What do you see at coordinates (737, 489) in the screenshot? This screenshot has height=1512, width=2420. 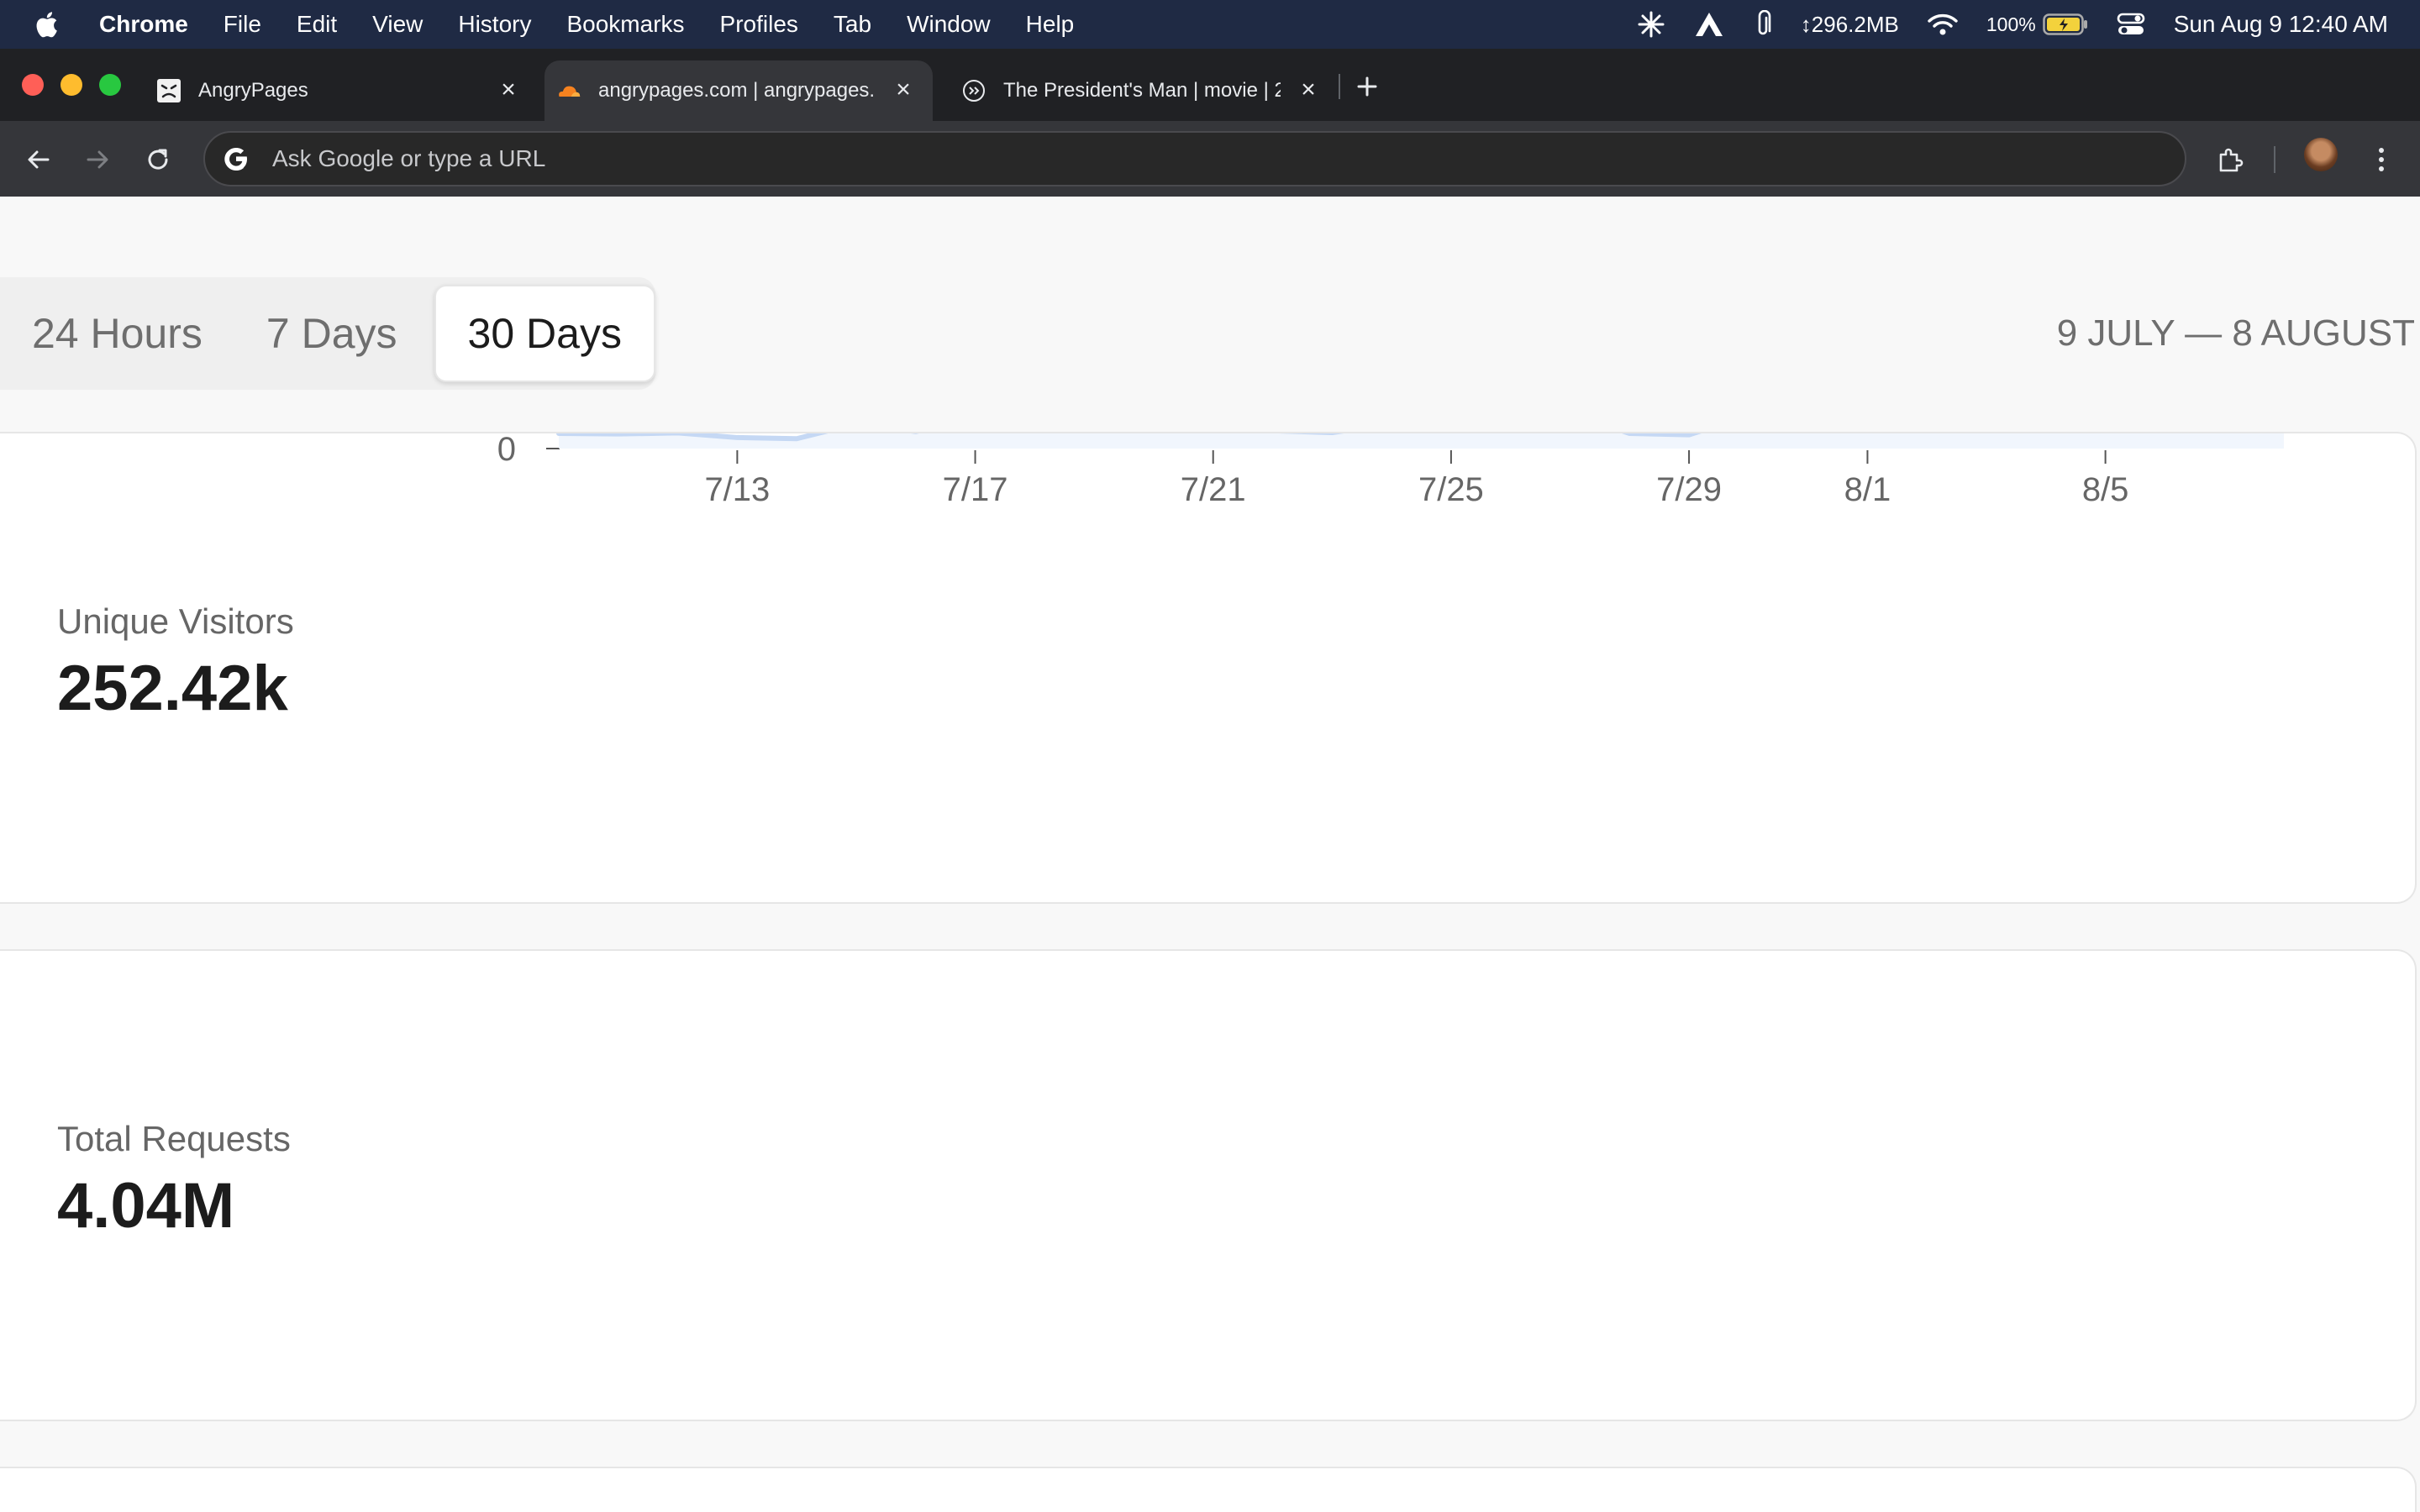 I see `x-tick-label: 7/13` at bounding box center [737, 489].